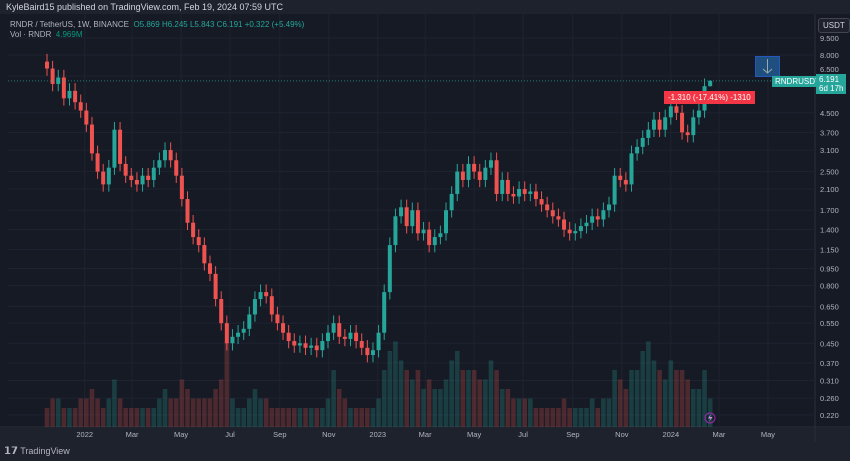  What do you see at coordinates (31, 34) in the screenshot?
I see `volume-label: Vol · RNDR` at bounding box center [31, 34].